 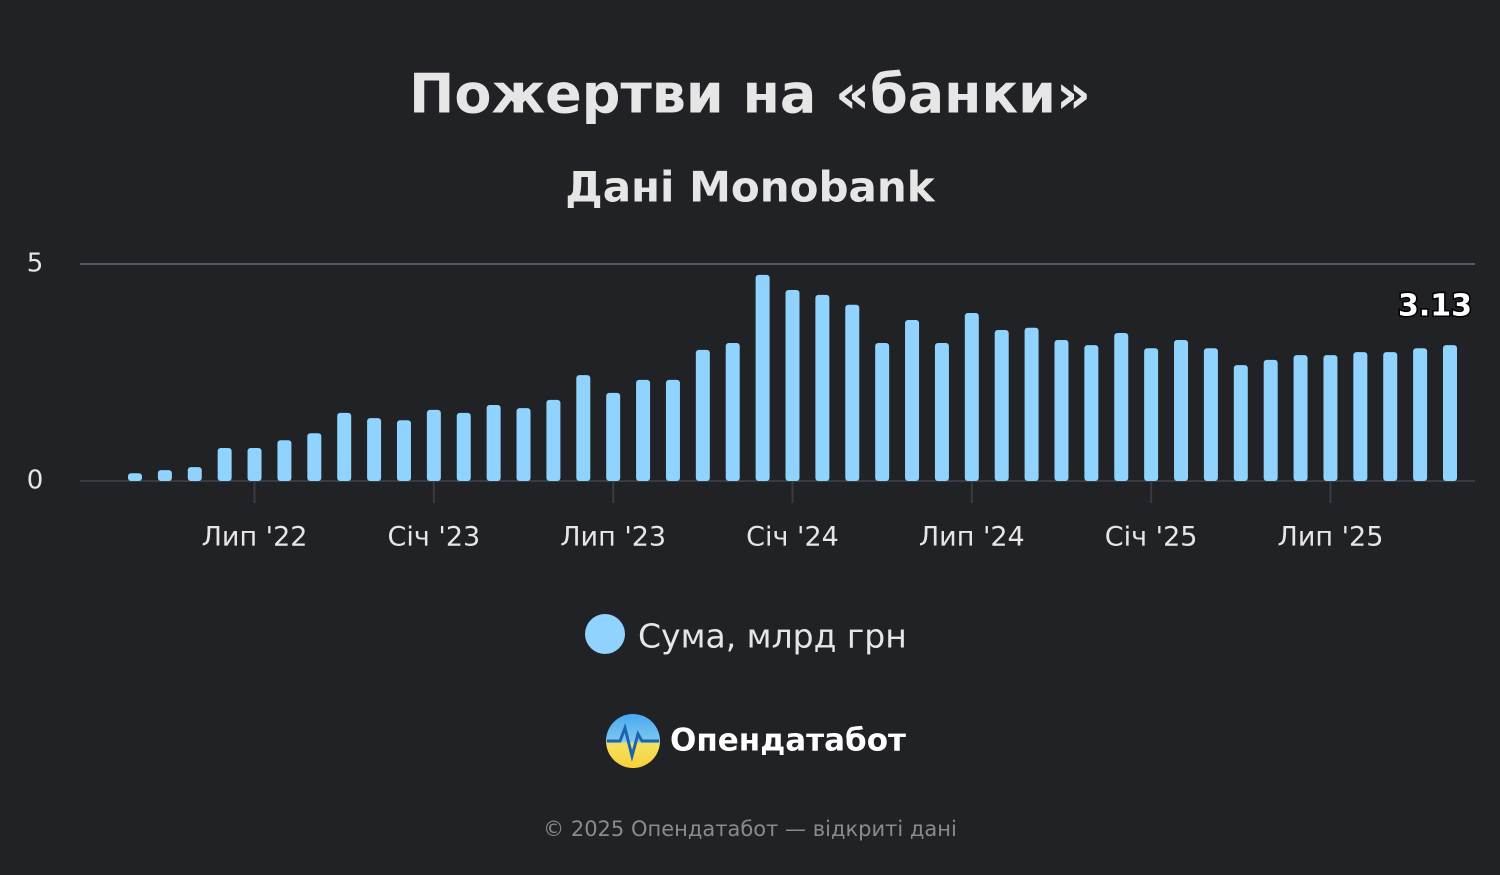 What do you see at coordinates (633, 741) in the screenshot?
I see `brand-logo` at bounding box center [633, 741].